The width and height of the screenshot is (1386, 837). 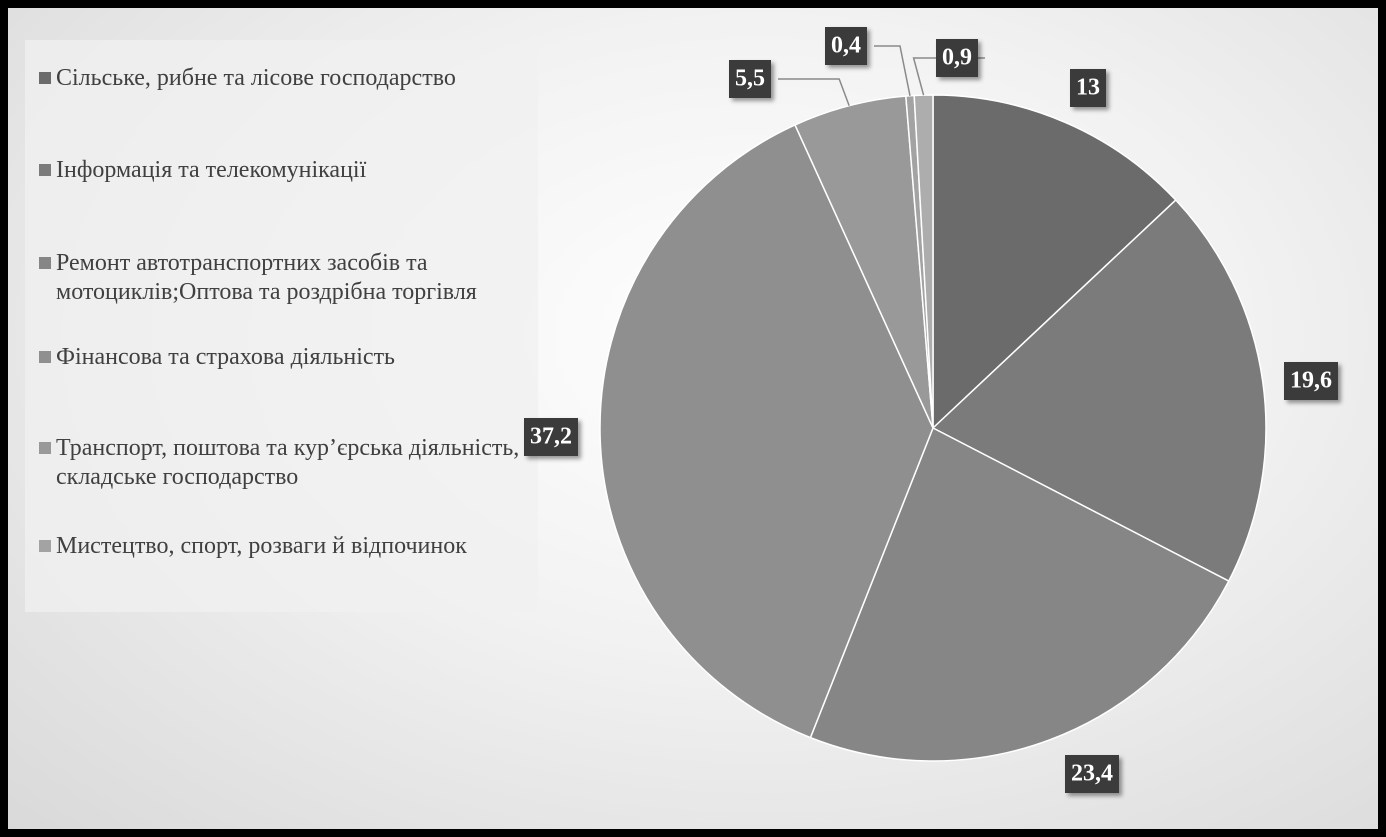 What do you see at coordinates (211, 170) in the screenshot?
I see `legend-label: Інформація та телекомунікації` at bounding box center [211, 170].